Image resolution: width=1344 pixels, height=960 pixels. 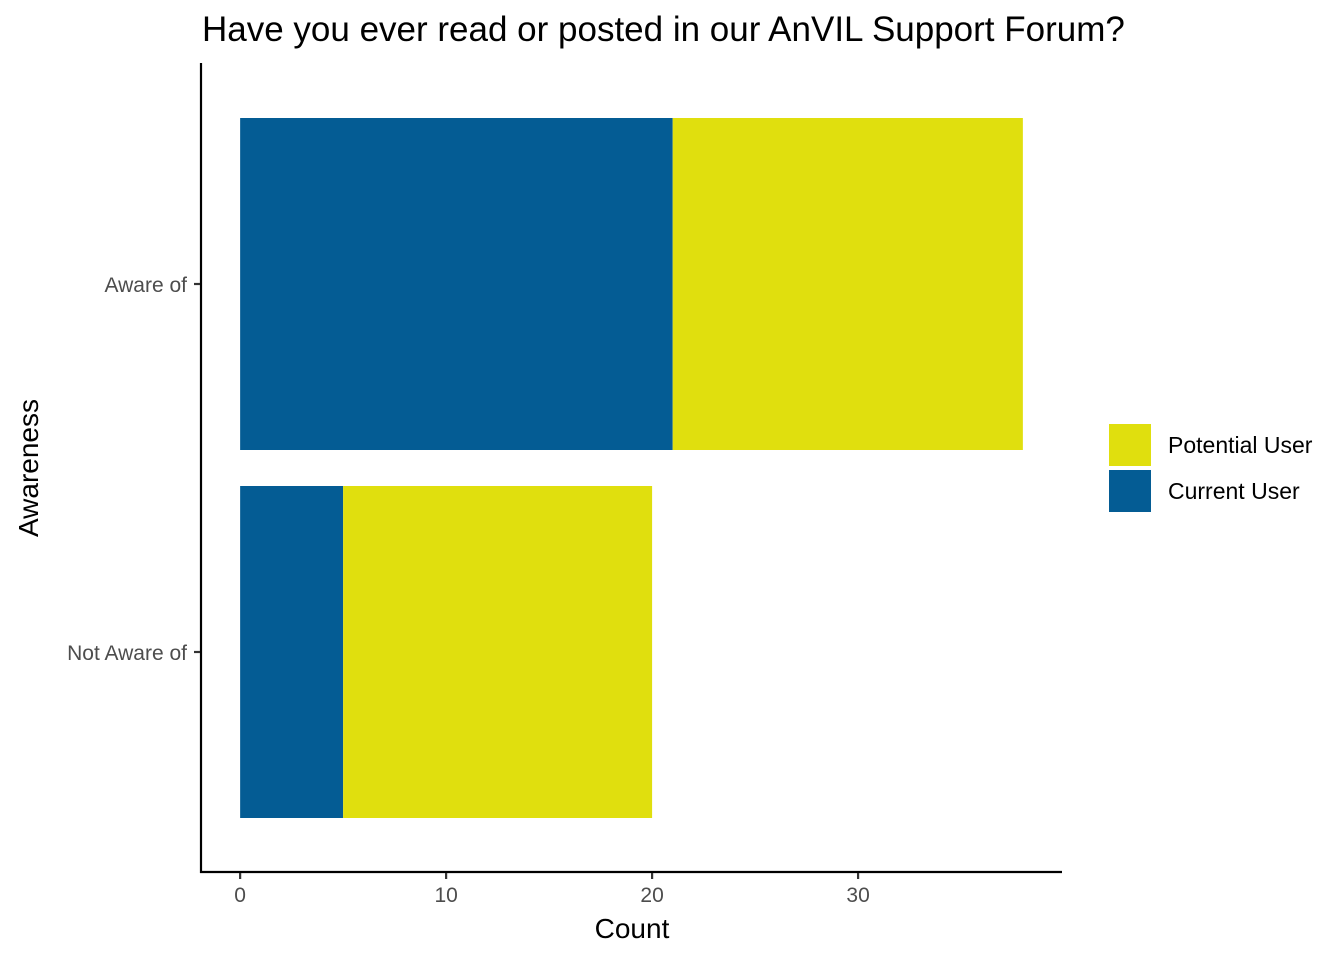 What do you see at coordinates (240, 895) in the screenshot?
I see `x-tick-label-0: 0` at bounding box center [240, 895].